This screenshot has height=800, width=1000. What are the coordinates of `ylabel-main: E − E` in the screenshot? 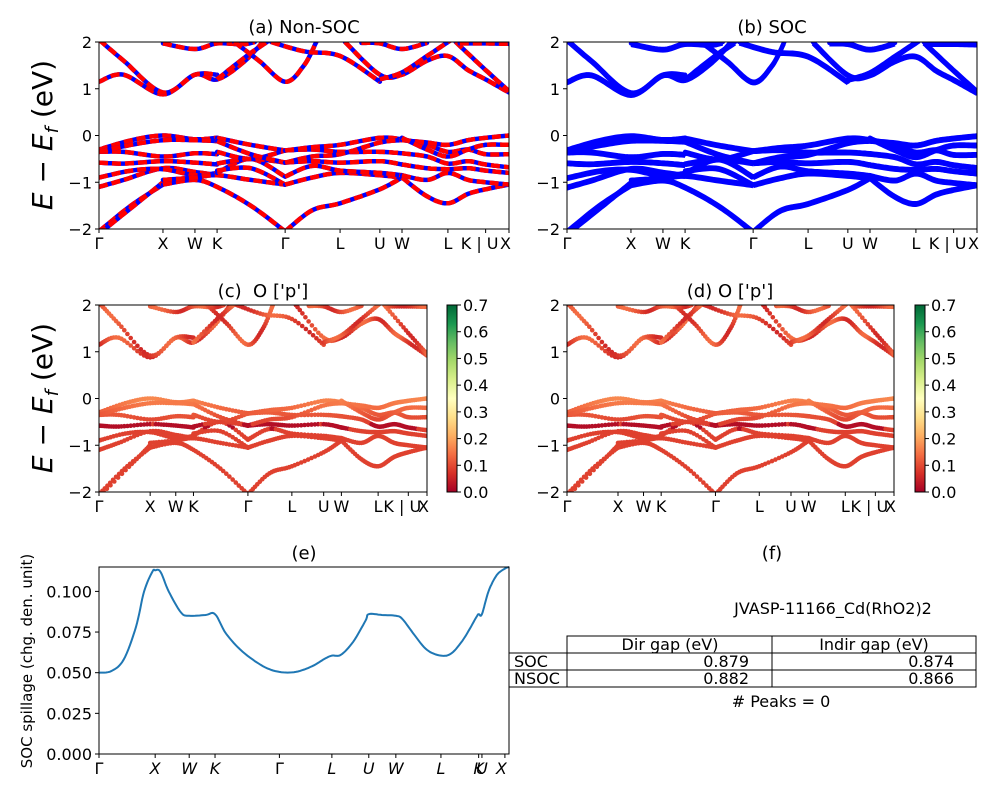 It's located at (42, 434).